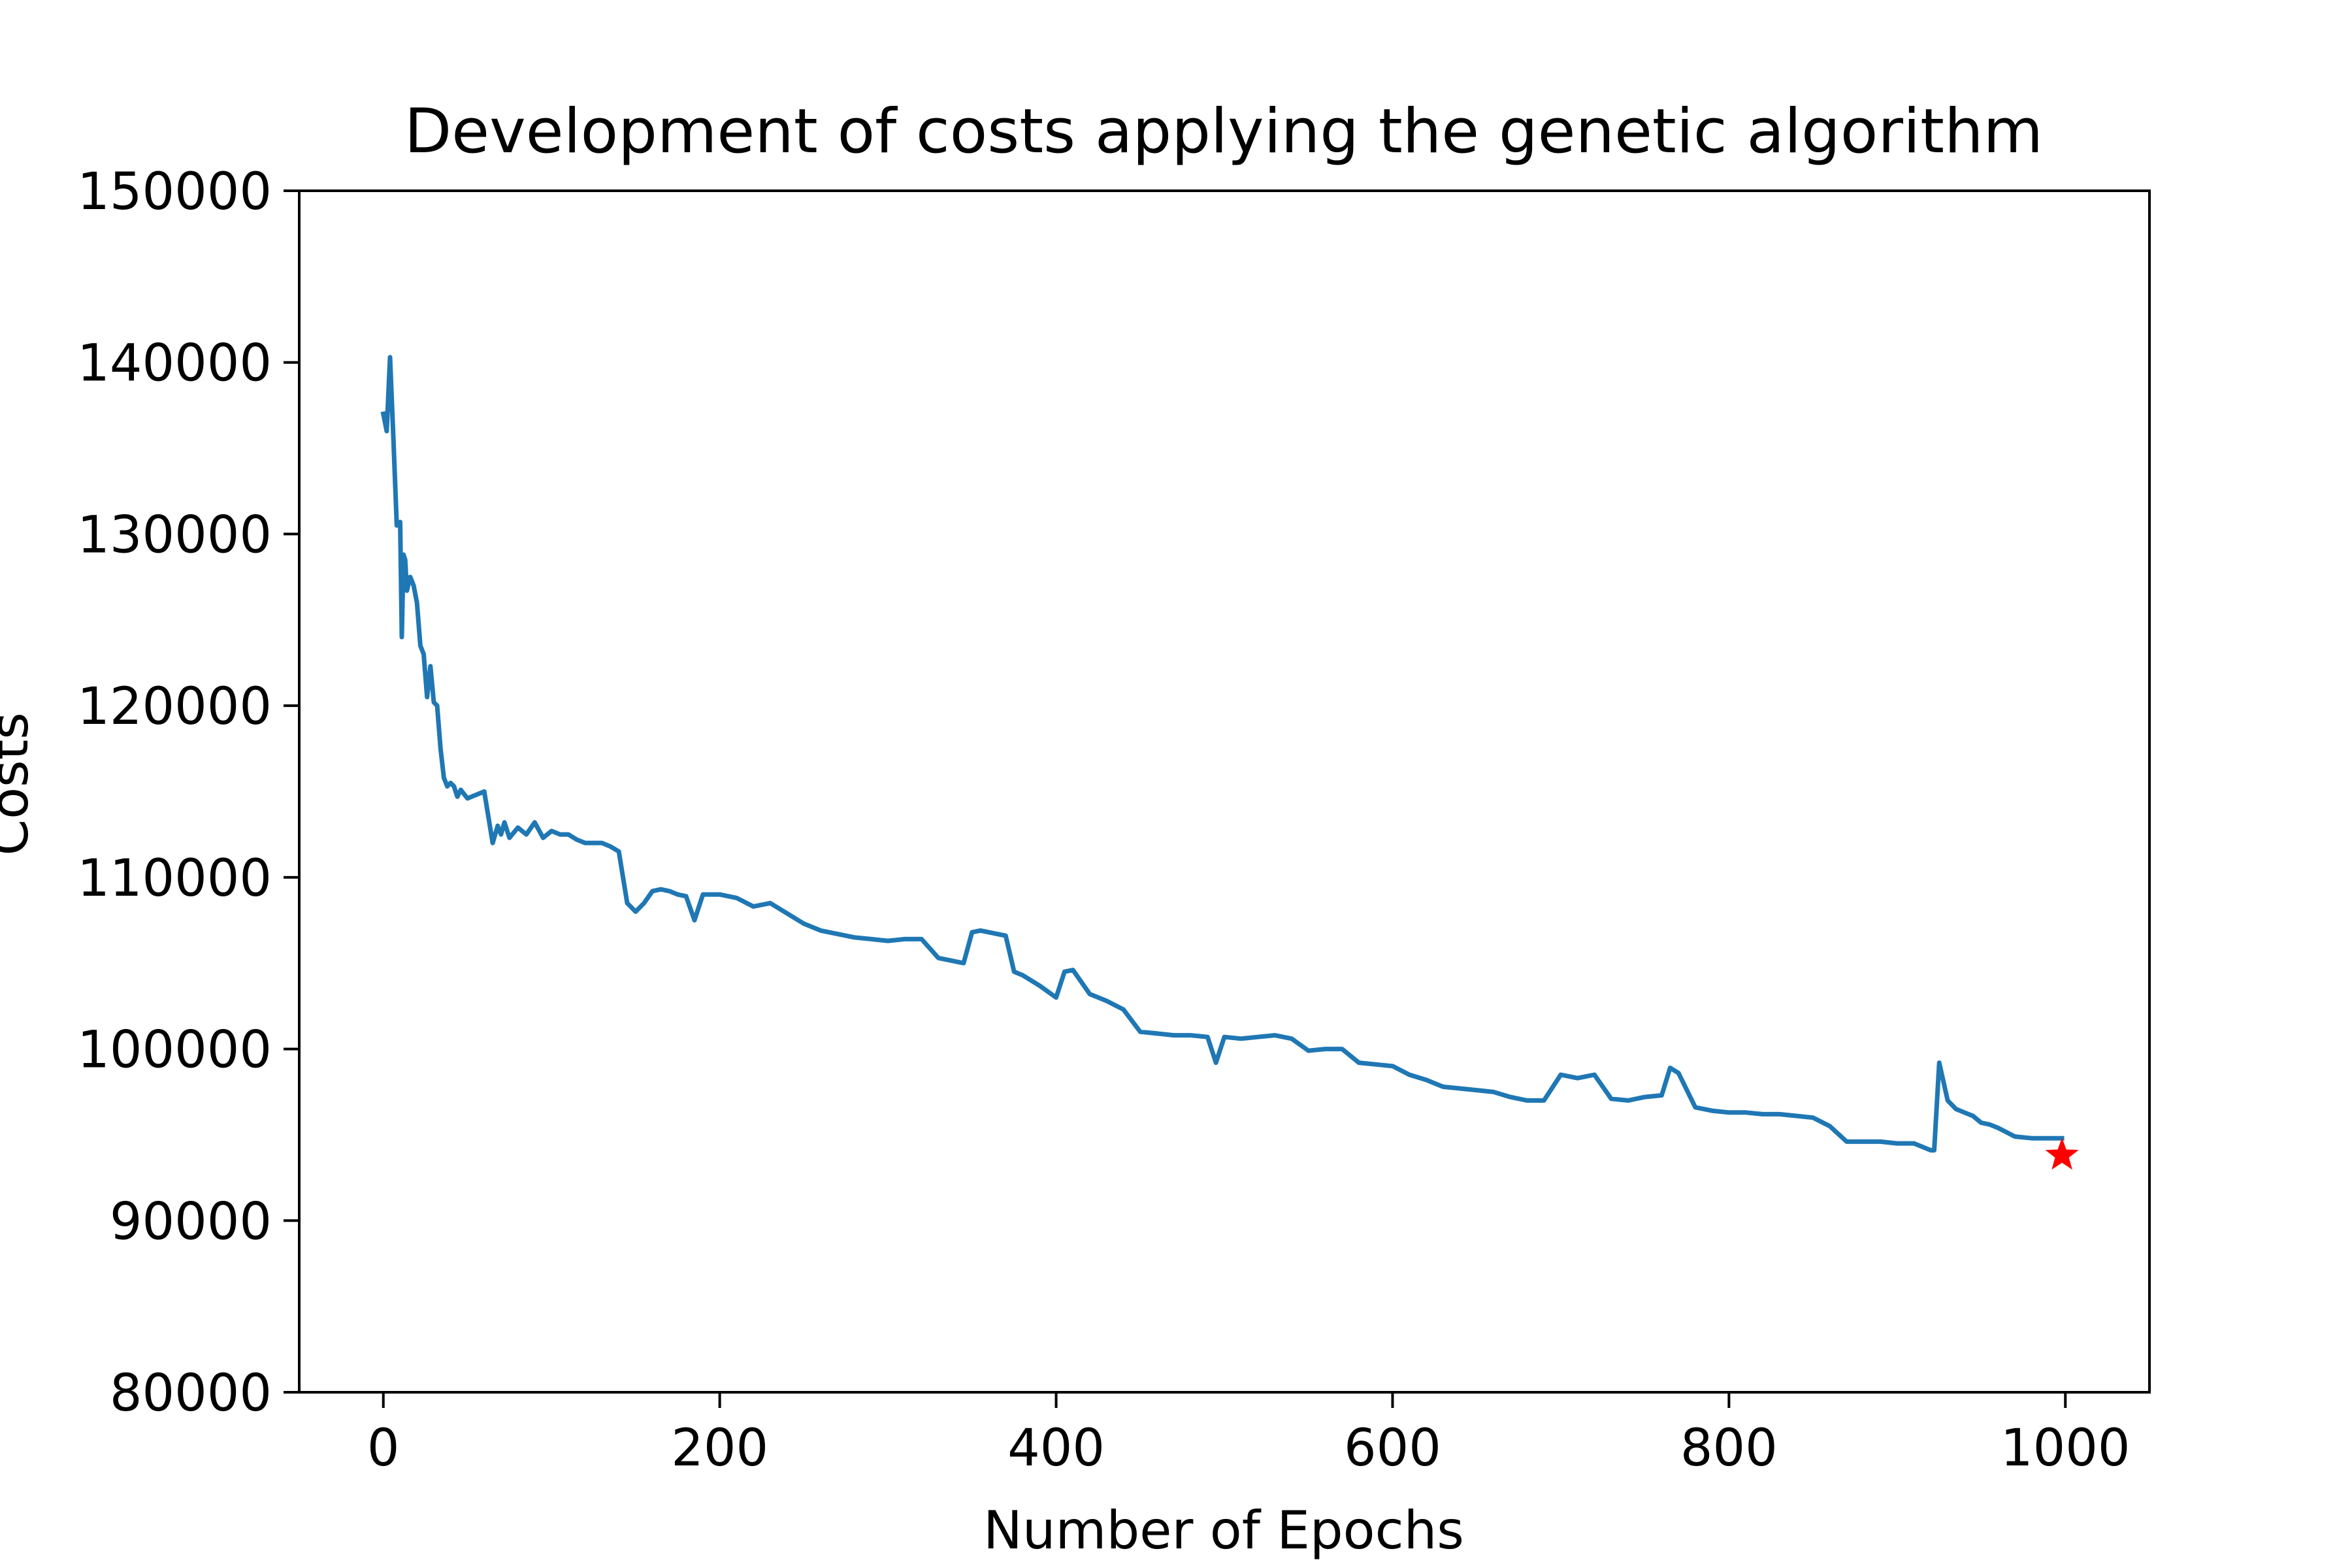 The height and width of the screenshot is (1568, 2352). I want to click on y-tick-label: 100000, so click(174, 1050).